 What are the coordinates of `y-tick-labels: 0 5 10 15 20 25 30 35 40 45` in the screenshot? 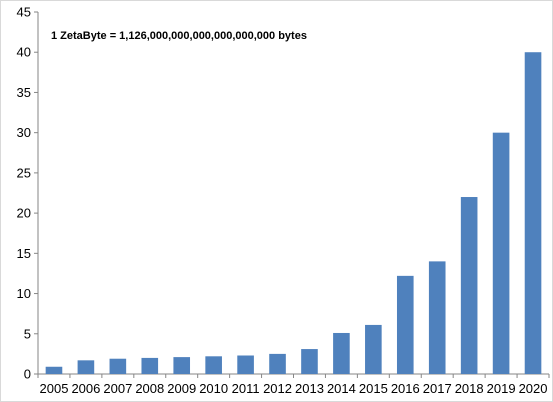 It's located at (24, 193).